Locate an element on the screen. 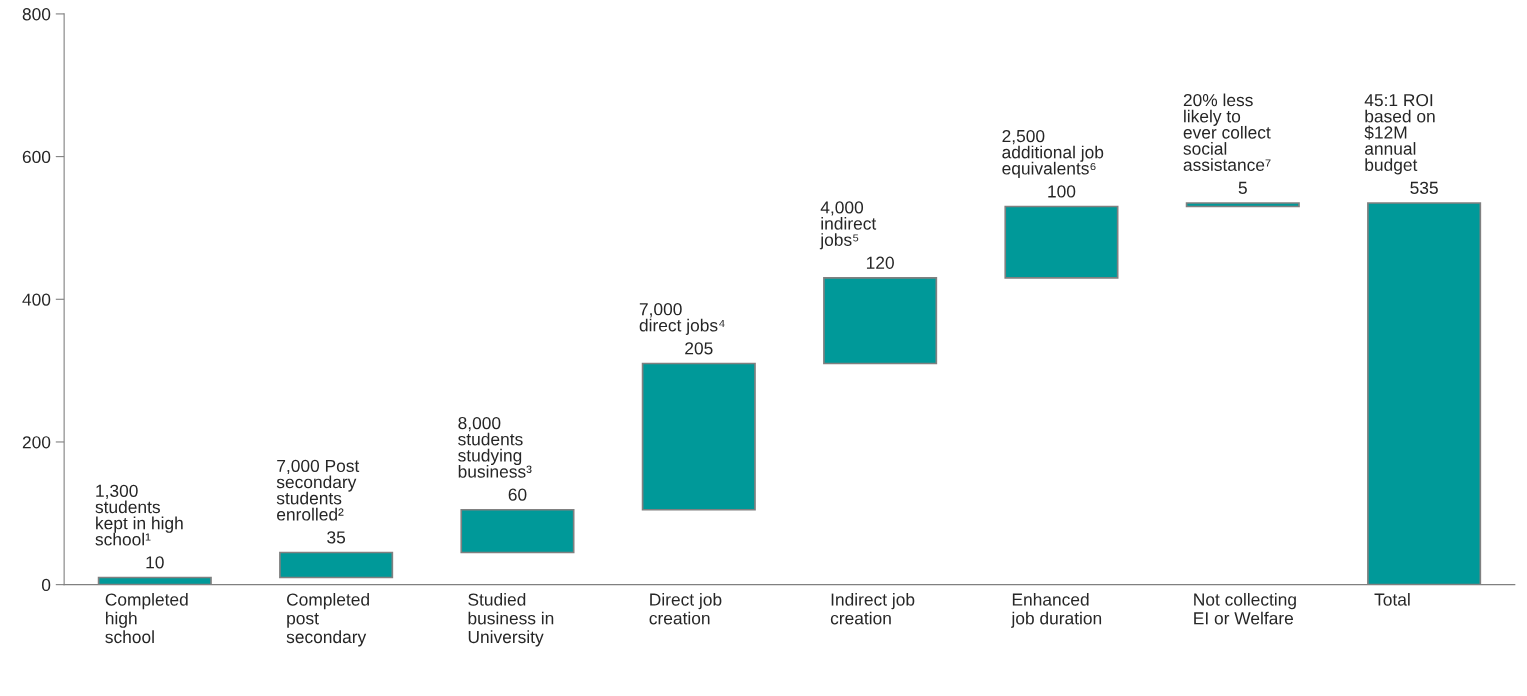 Image resolution: width=1527 pixels, height=696 pixels. x-tick-label: Indirect job creation is located at coordinates (872, 608).